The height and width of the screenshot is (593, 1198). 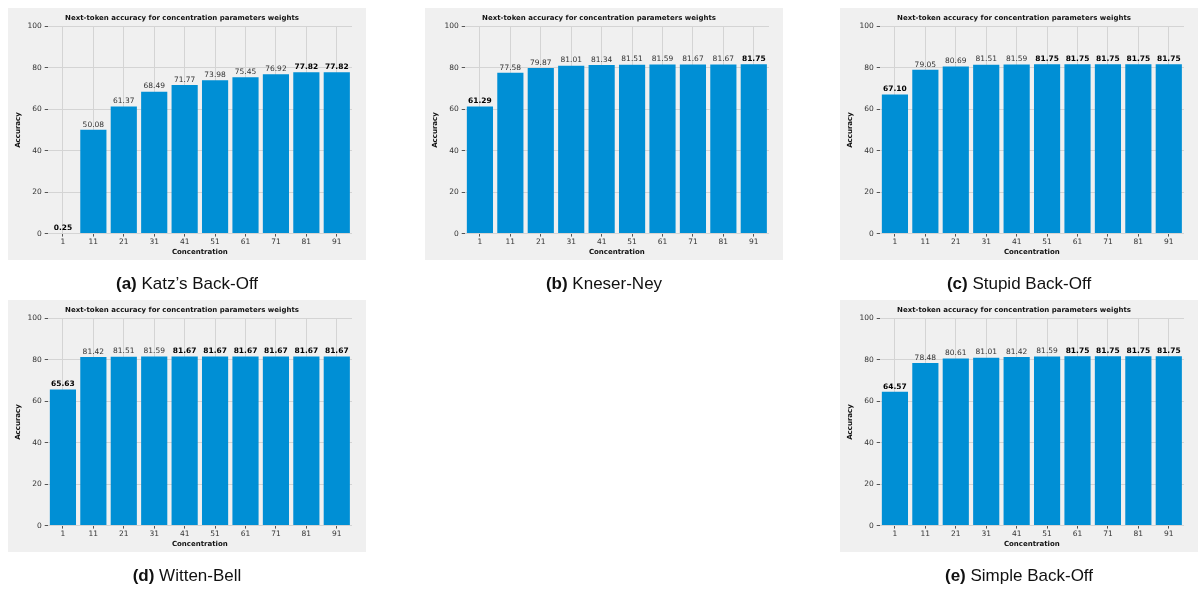 I want to click on text: (c) Stupid Back-Off, so click(x=1019, y=283).